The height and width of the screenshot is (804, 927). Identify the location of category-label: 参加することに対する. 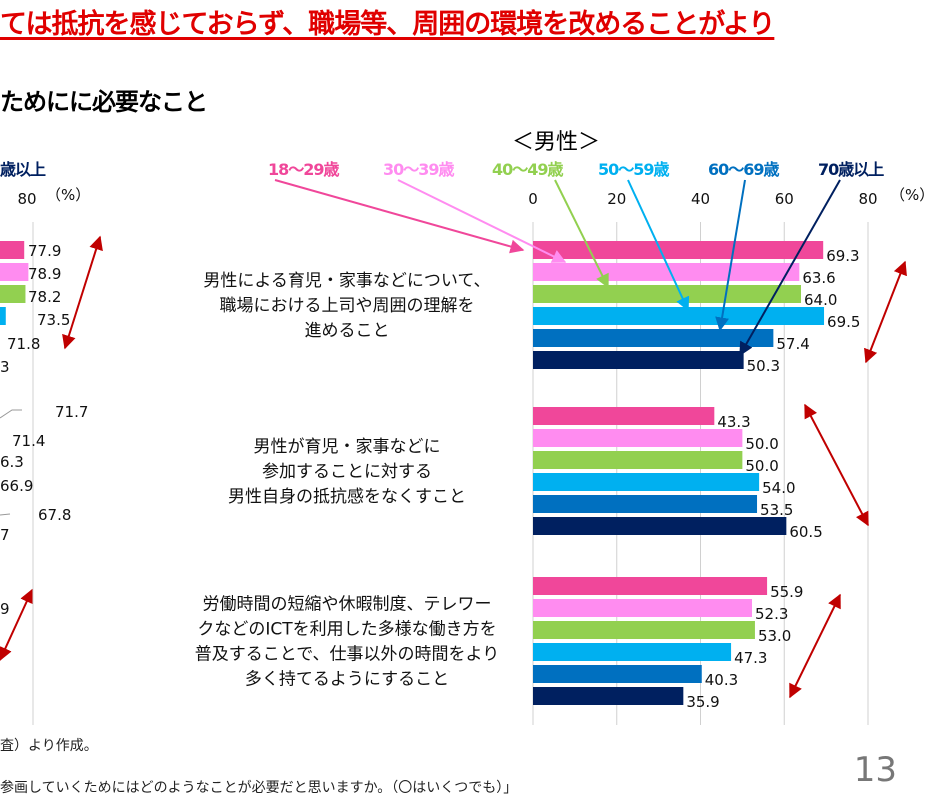
(347, 472).